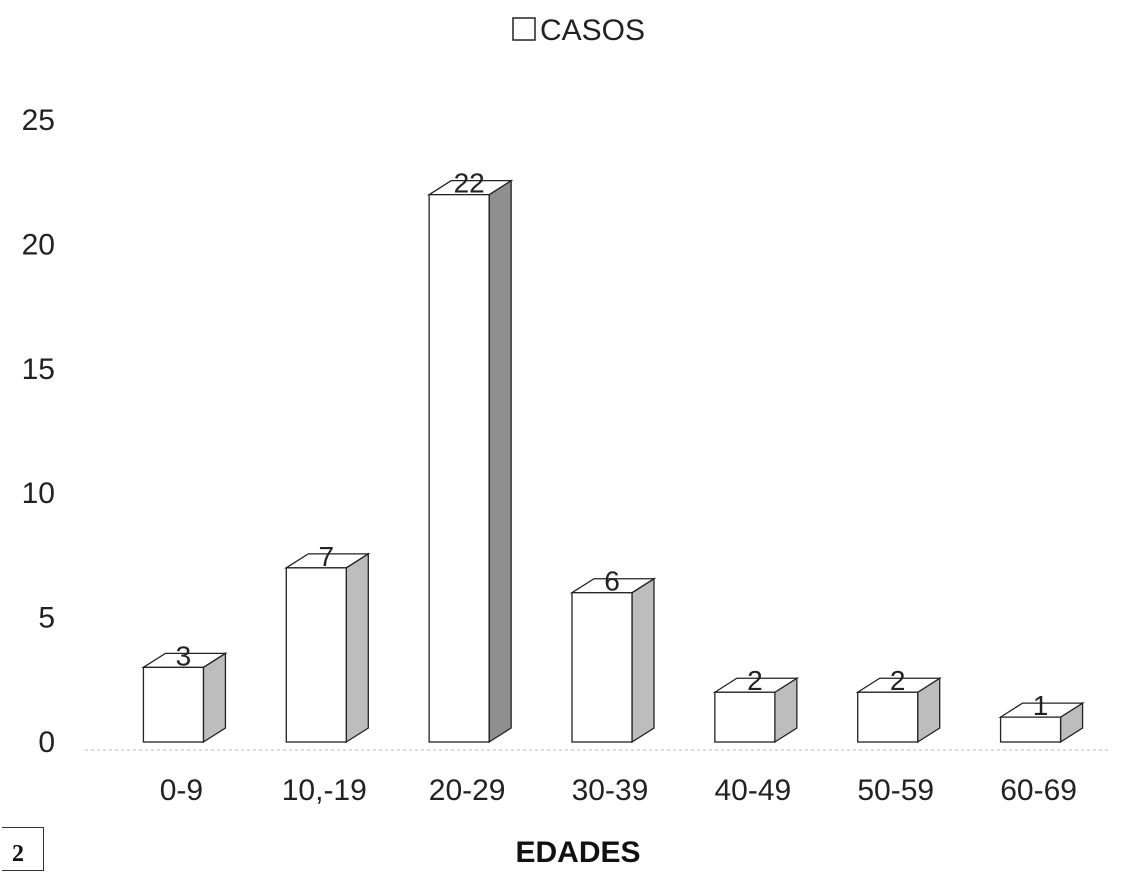  I want to click on legend-label: CASOS, so click(592, 30).